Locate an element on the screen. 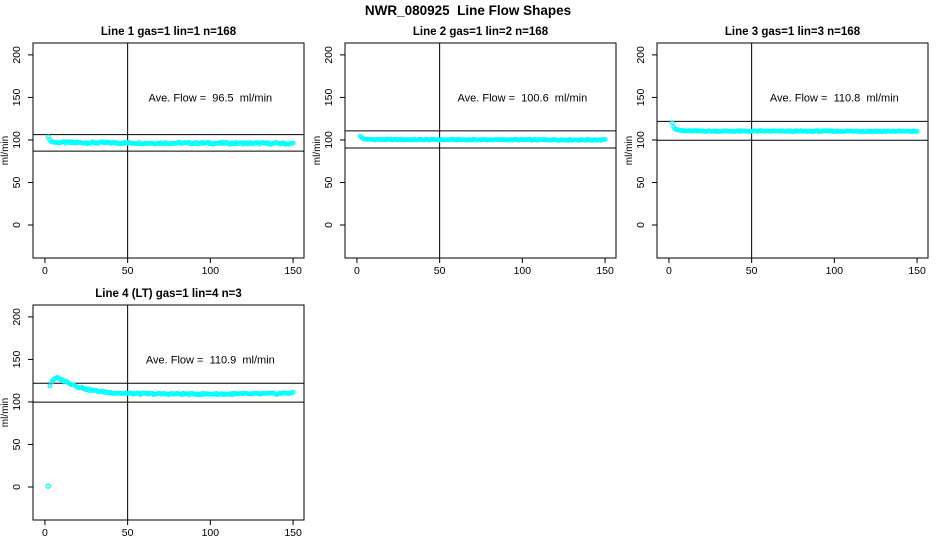 Image resolution: width=936 pixels, height=540 pixels. panel-title: Line 4 (LT) gas=1 lin=4 n=3 is located at coordinates (168, 294).